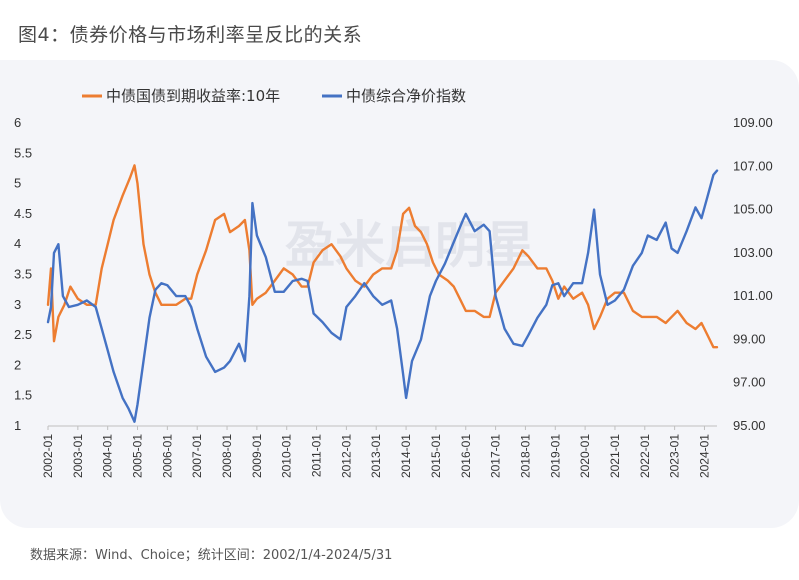  Describe the element at coordinates (317, 455) in the screenshot. I see `x-axis-tick-label: 2011-01` at that location.